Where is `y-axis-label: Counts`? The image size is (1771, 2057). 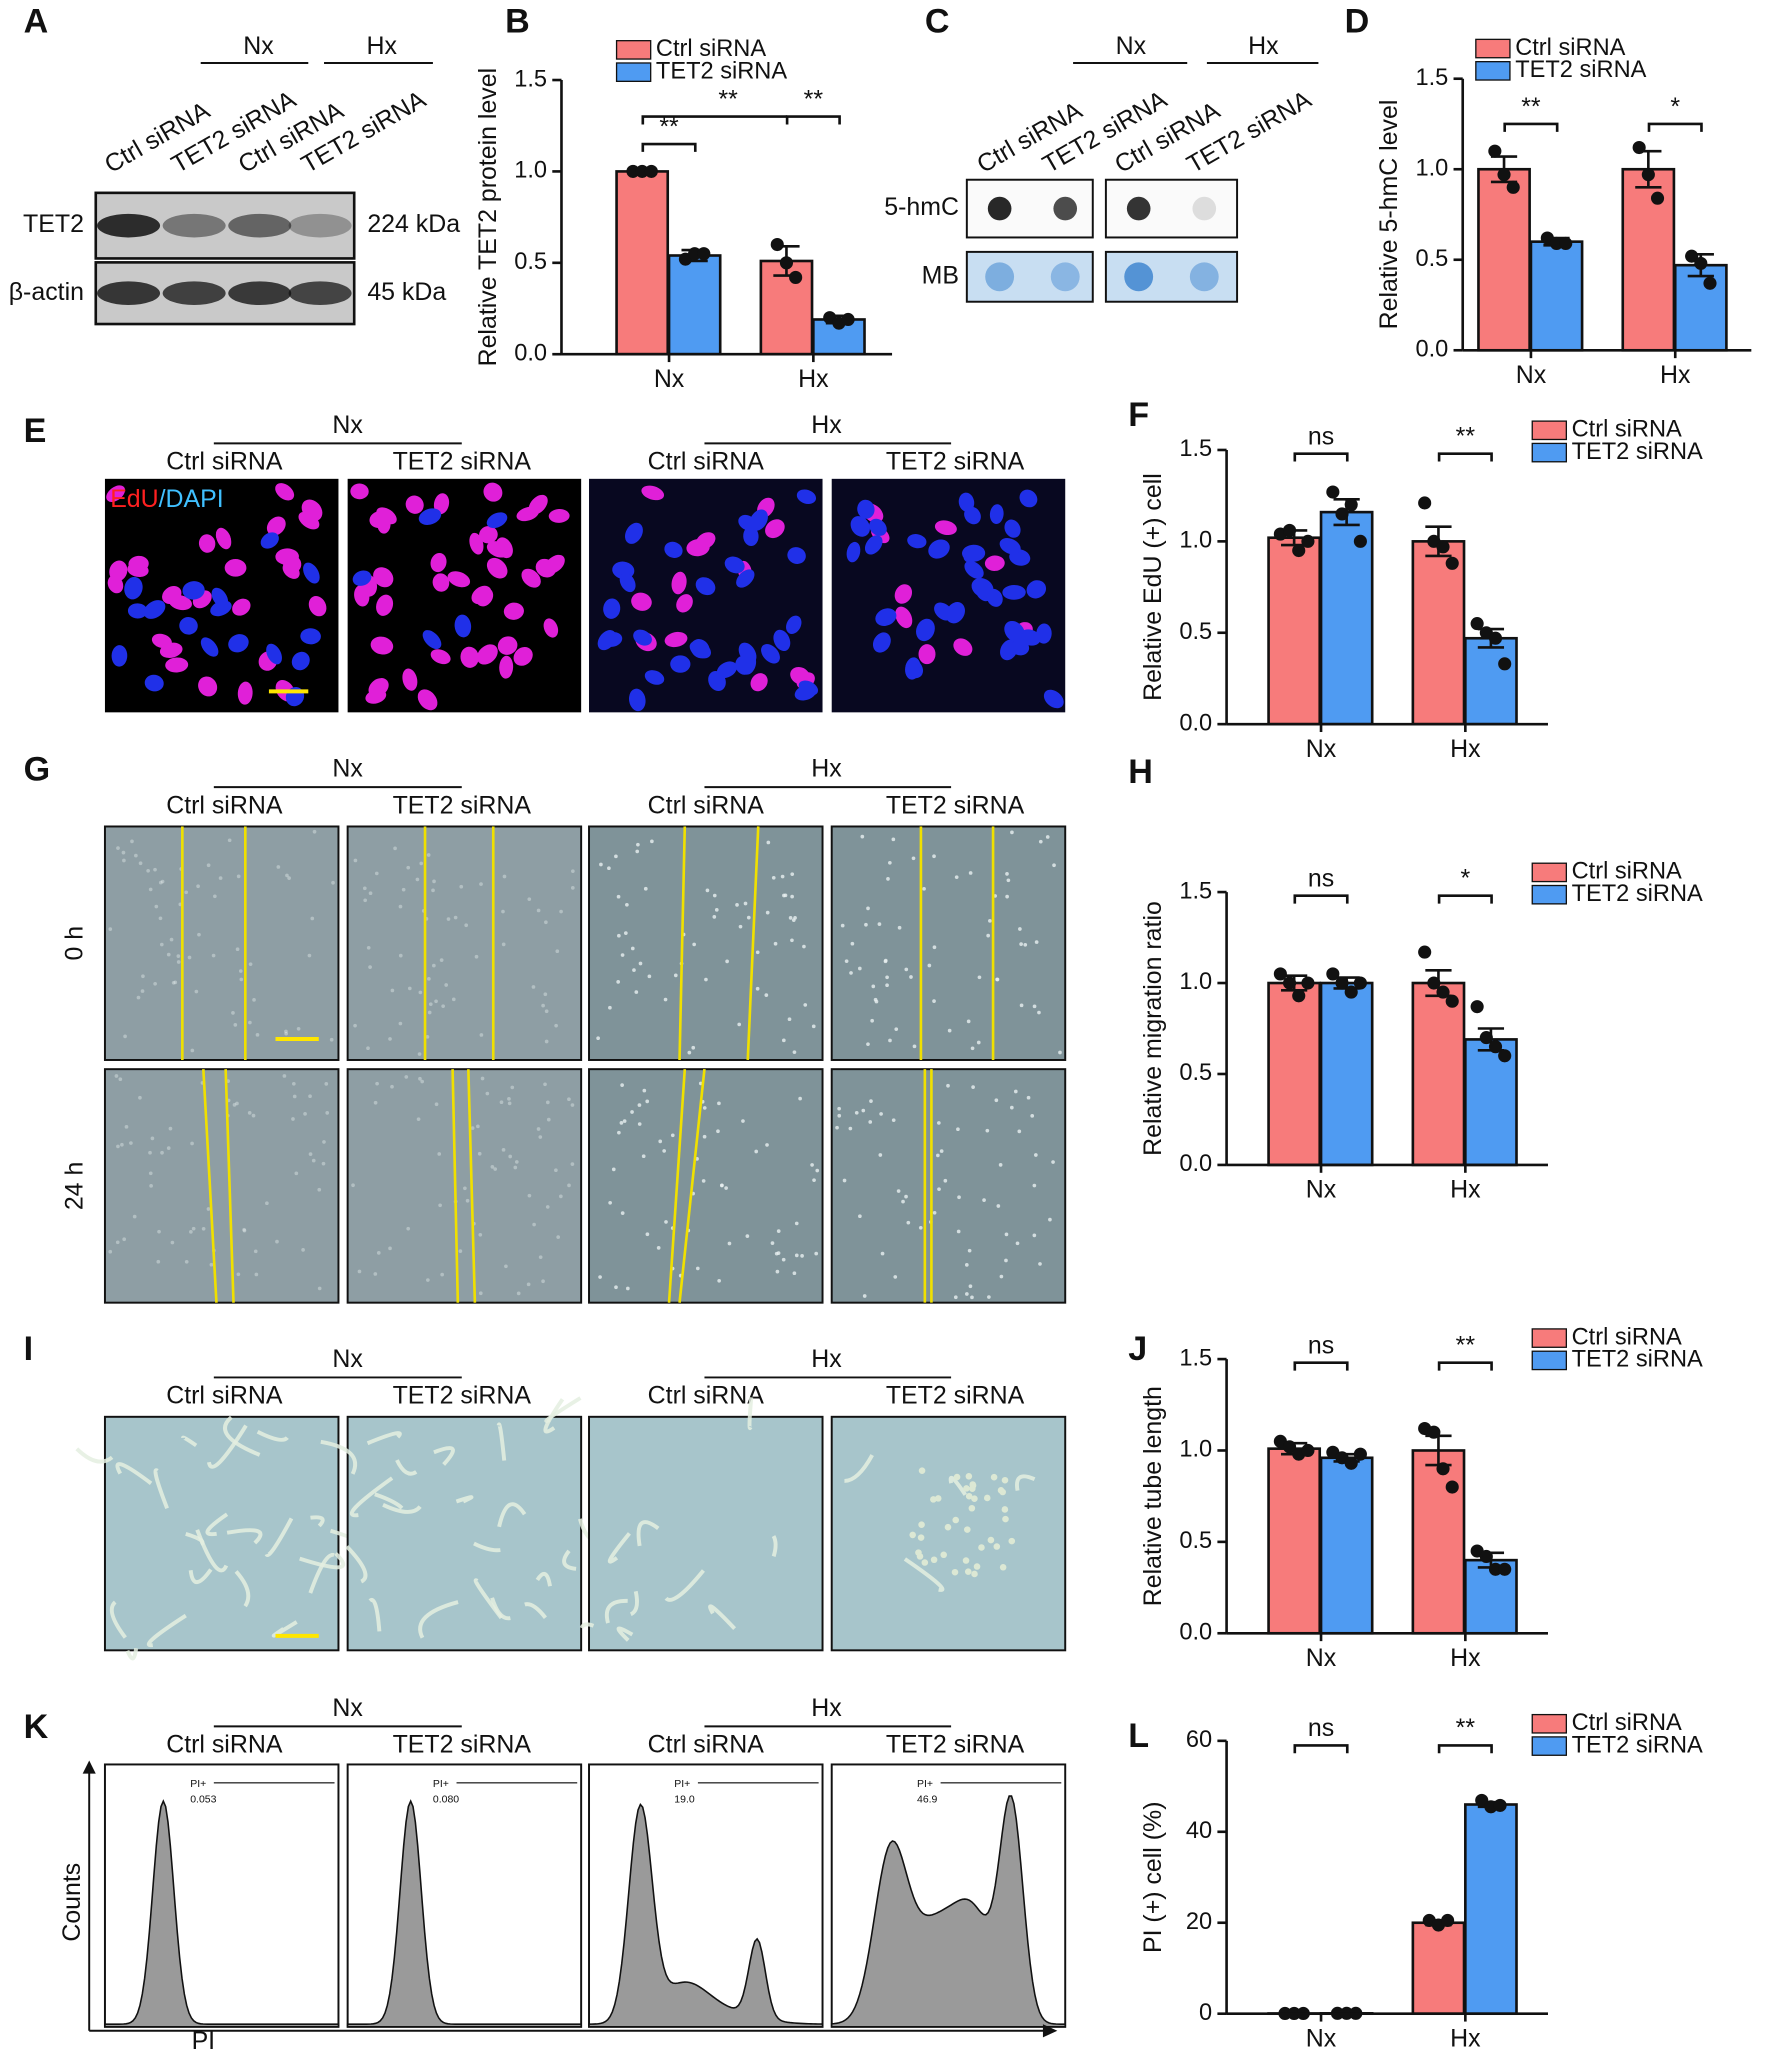 y-axis-label: Counts is located at coordinates (72, 1902).